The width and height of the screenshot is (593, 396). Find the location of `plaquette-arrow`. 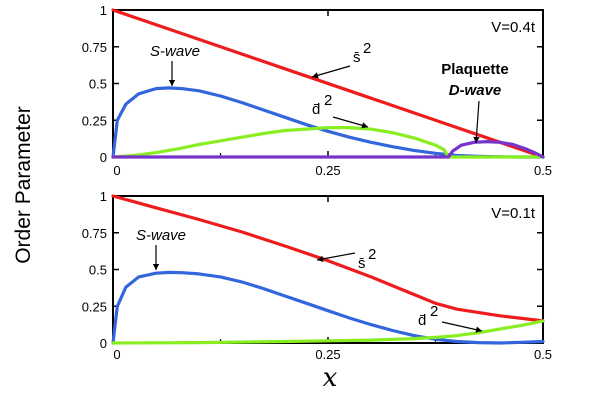

plaquette-arrow is located at coordinates (477, 122).